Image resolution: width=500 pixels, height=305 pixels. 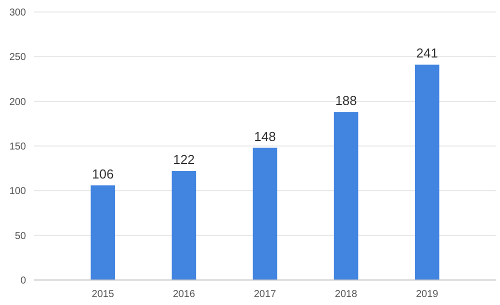 I want to click on data-label: 106, so click(x=103, y=174).